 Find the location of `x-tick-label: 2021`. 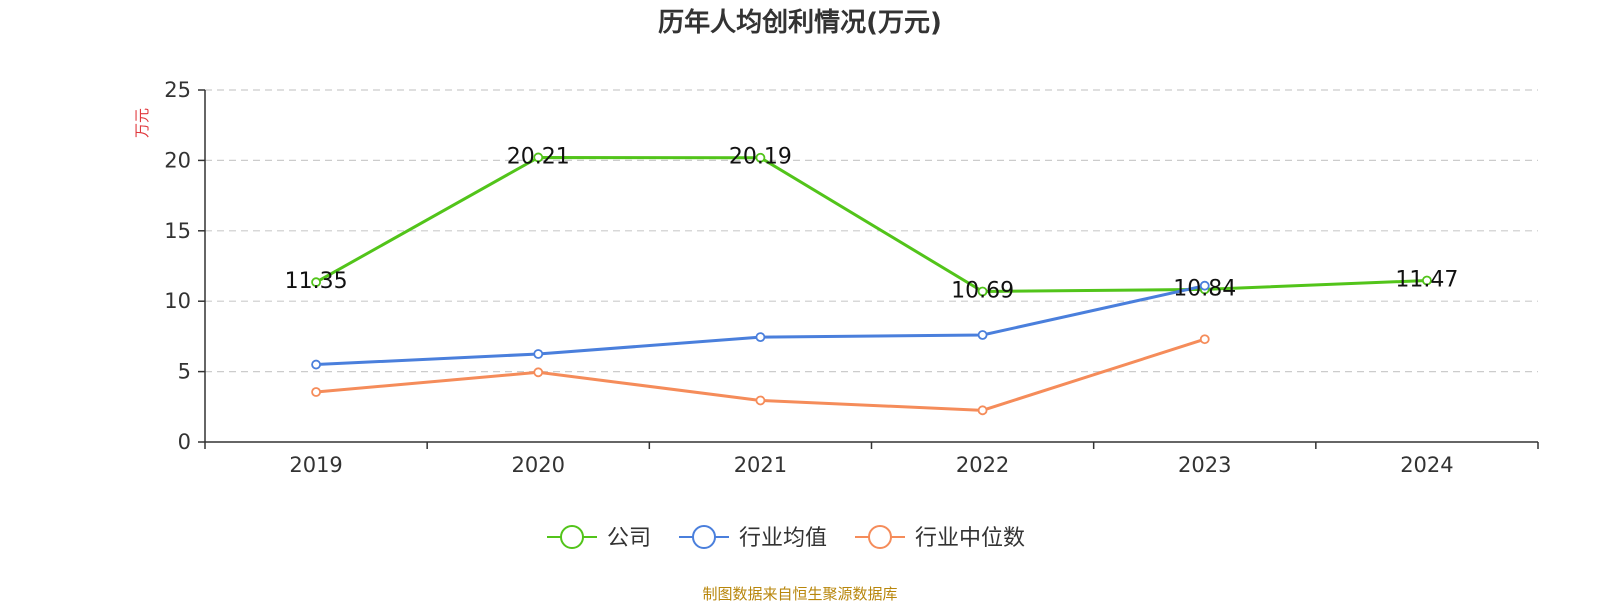

x-tick-label: 2021 is located at coordinates (760, 465).